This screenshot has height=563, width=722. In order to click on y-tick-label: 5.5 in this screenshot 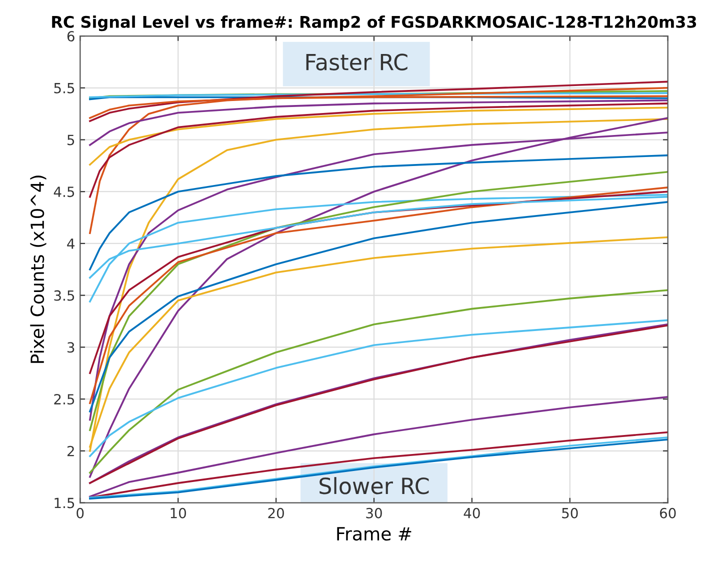, I will do `click(64, 88)`.